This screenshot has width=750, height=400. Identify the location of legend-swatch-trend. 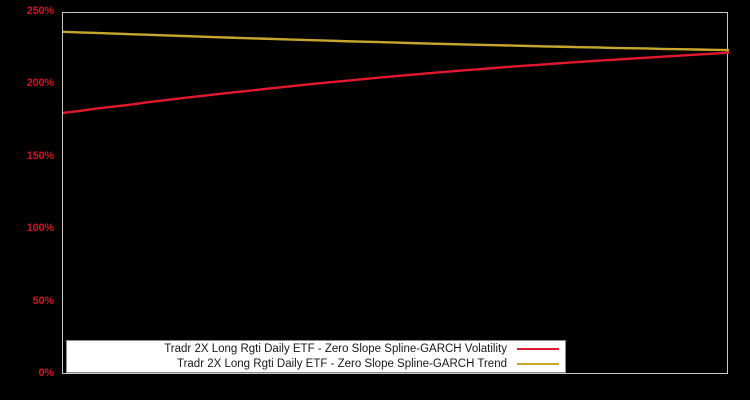
(538, 364).